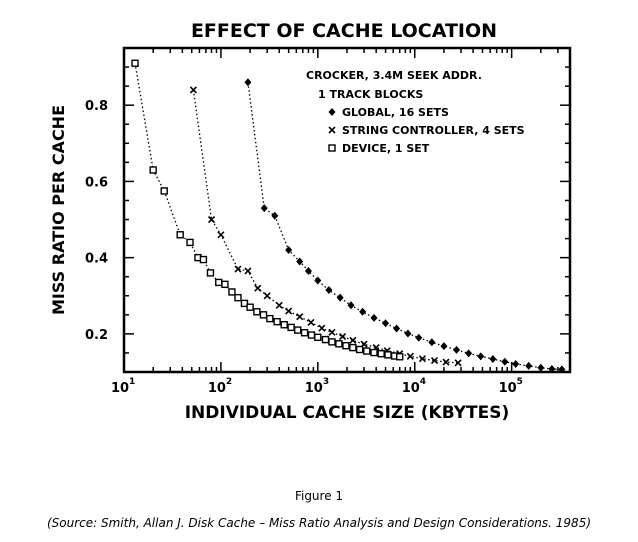 The image size is (638, 542). What do you see at coordinates (132, 382) in the screenshot?
I see `x-tick-exponent: 1` at bounding box center [132, 382].